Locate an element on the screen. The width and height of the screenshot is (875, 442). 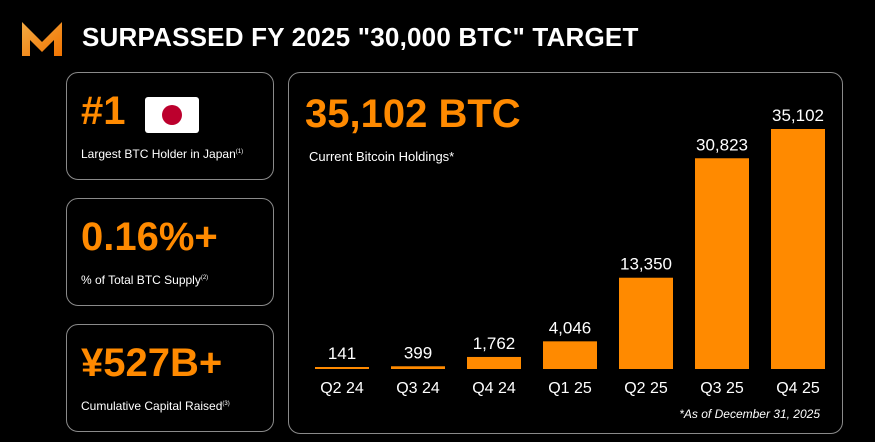
bar-value-label: 13,350 is located at coordinates (646, 264).